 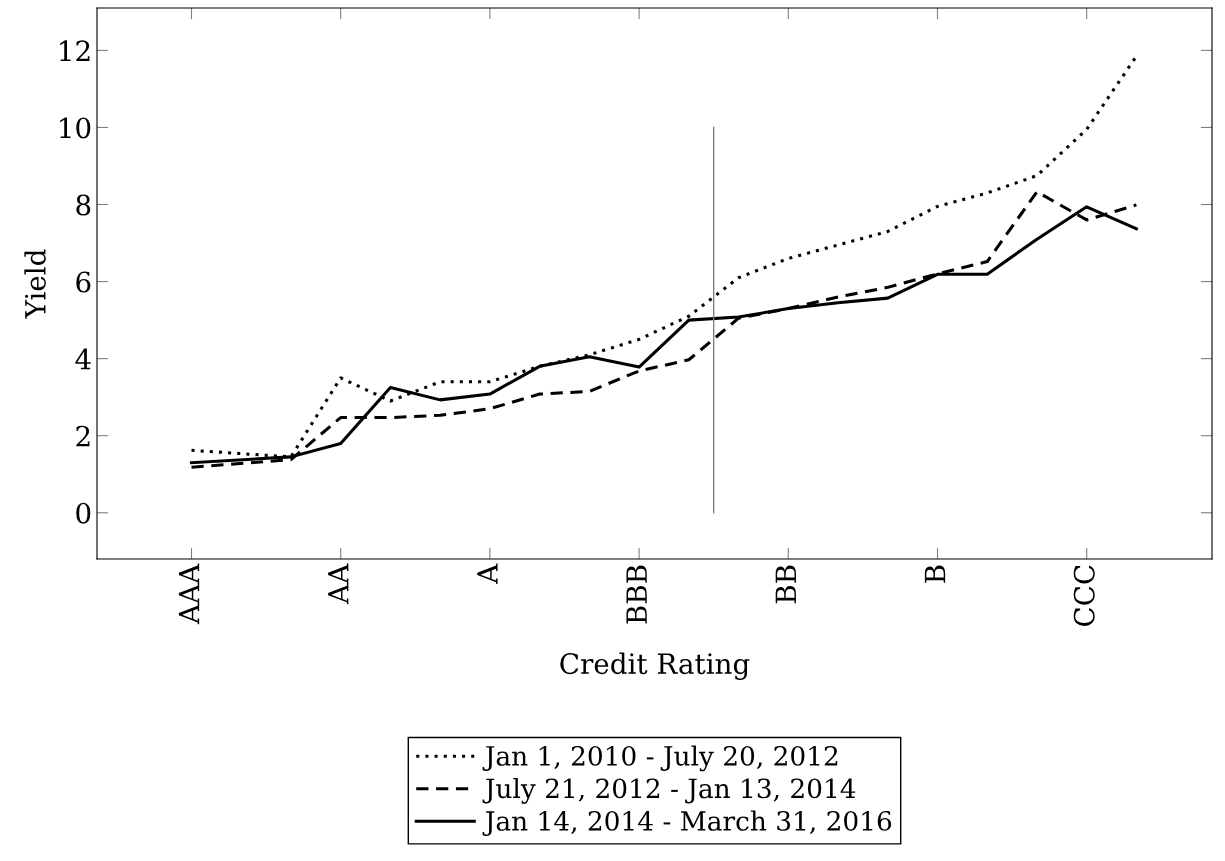 I want to click on x-tick-label: CCC, so click(x=1084, y=596).